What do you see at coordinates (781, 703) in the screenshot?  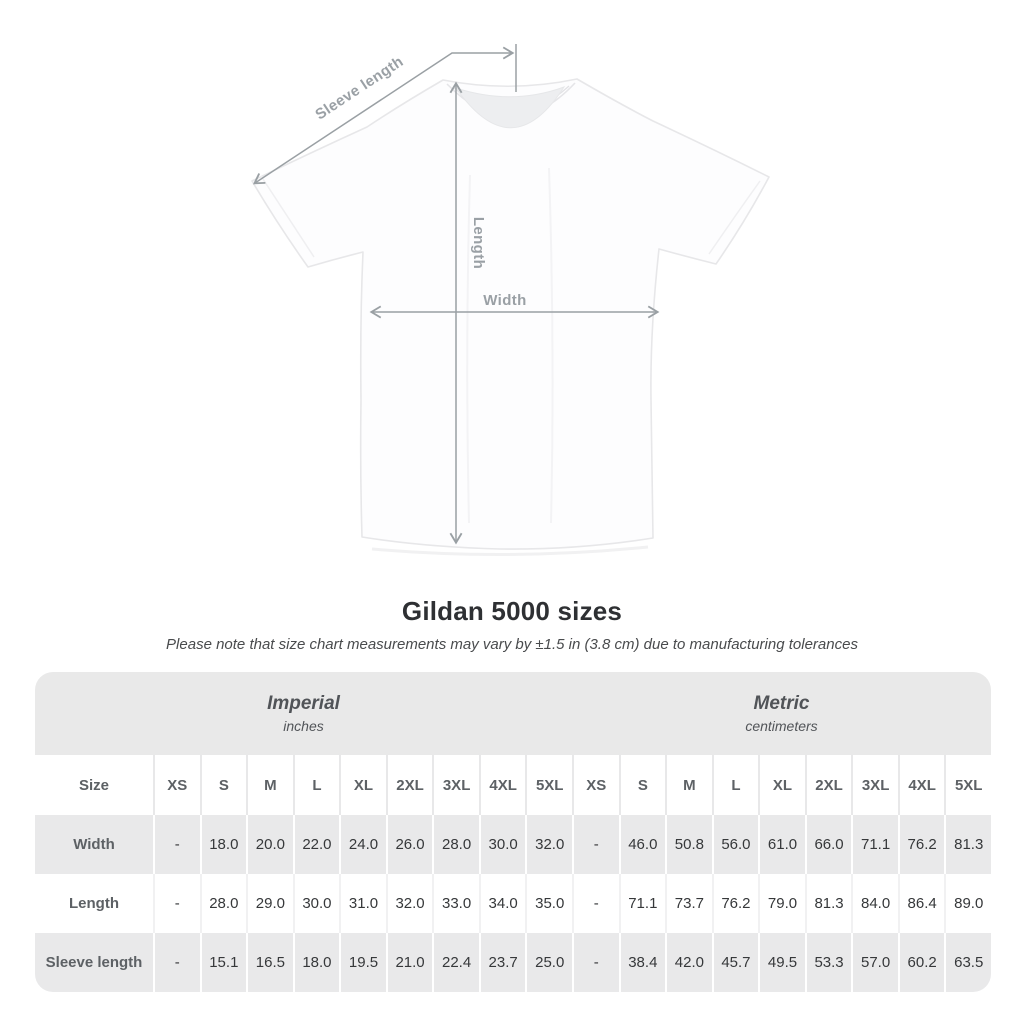 I see `metric-group-title: Metric` at bounding box center [781, 703].